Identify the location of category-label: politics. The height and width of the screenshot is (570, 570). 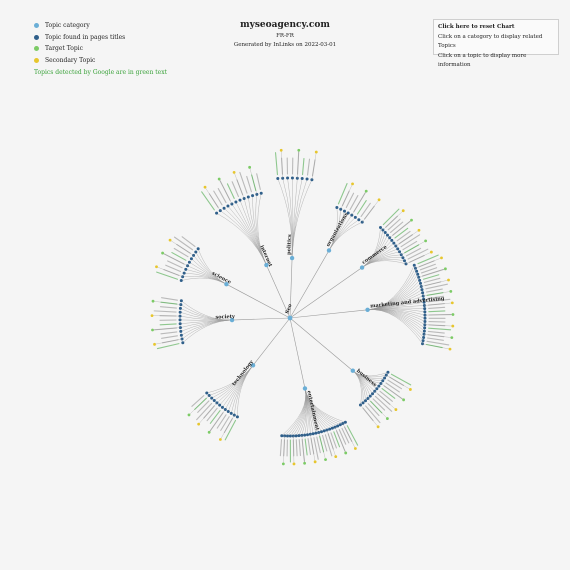
(289, 244).